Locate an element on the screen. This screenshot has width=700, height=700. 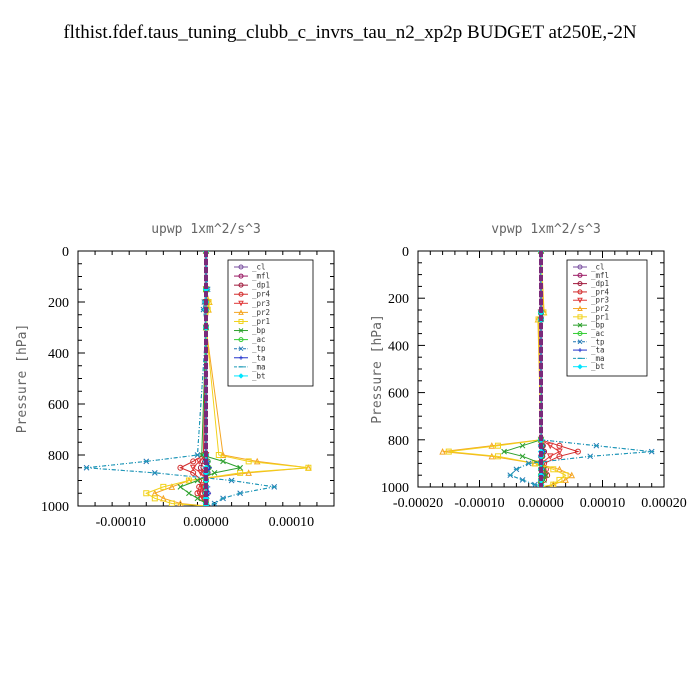
legend-item: _ma is located at coordinates (250, 366).